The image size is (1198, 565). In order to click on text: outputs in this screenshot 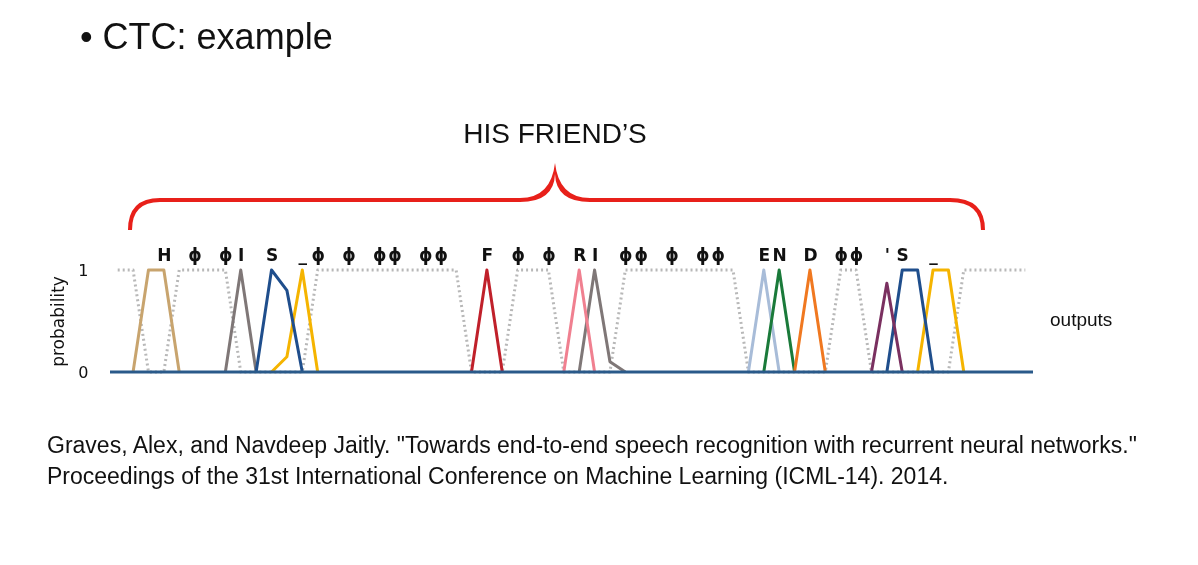, I will do `click(1081, 320)`.